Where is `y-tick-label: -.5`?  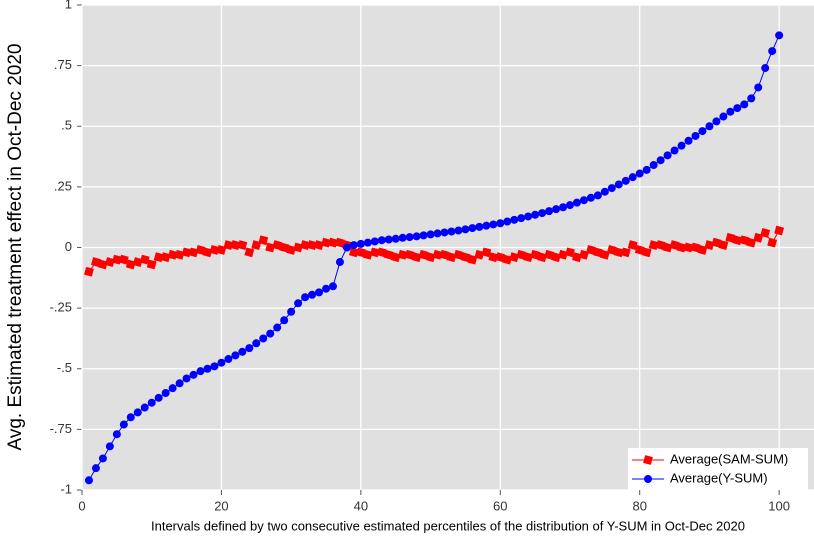 y-tick-label: -.5 is located at coordinates (64, 367).